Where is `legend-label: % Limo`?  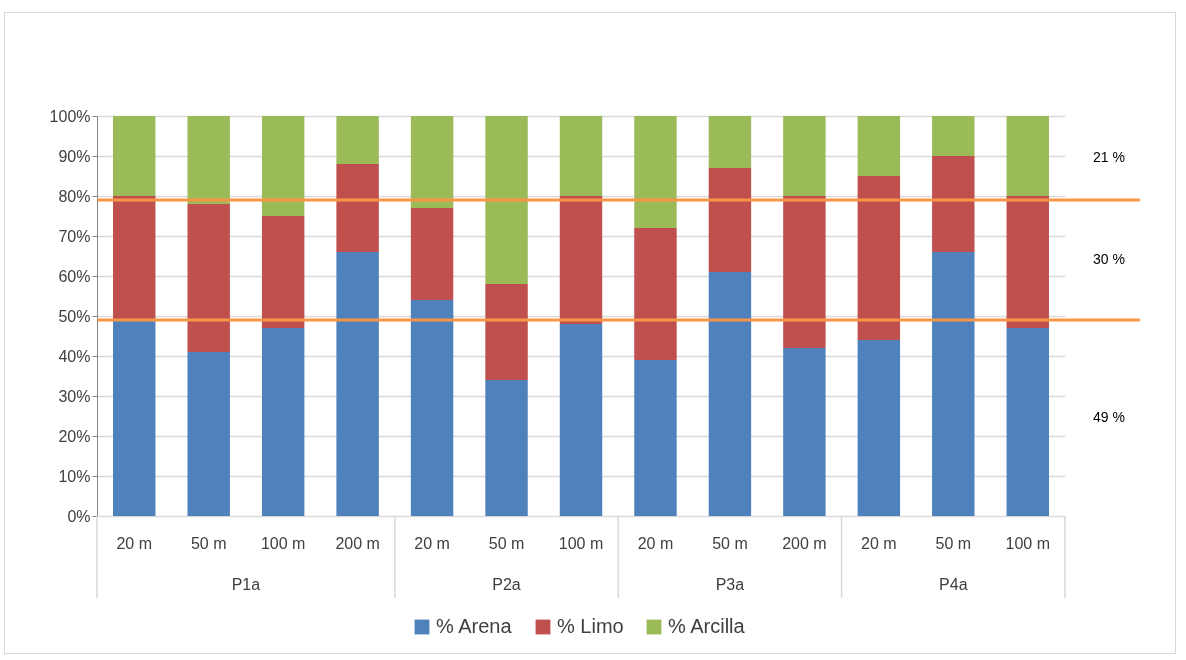
legend-label: % Limo is located at coordinates (590, 626).